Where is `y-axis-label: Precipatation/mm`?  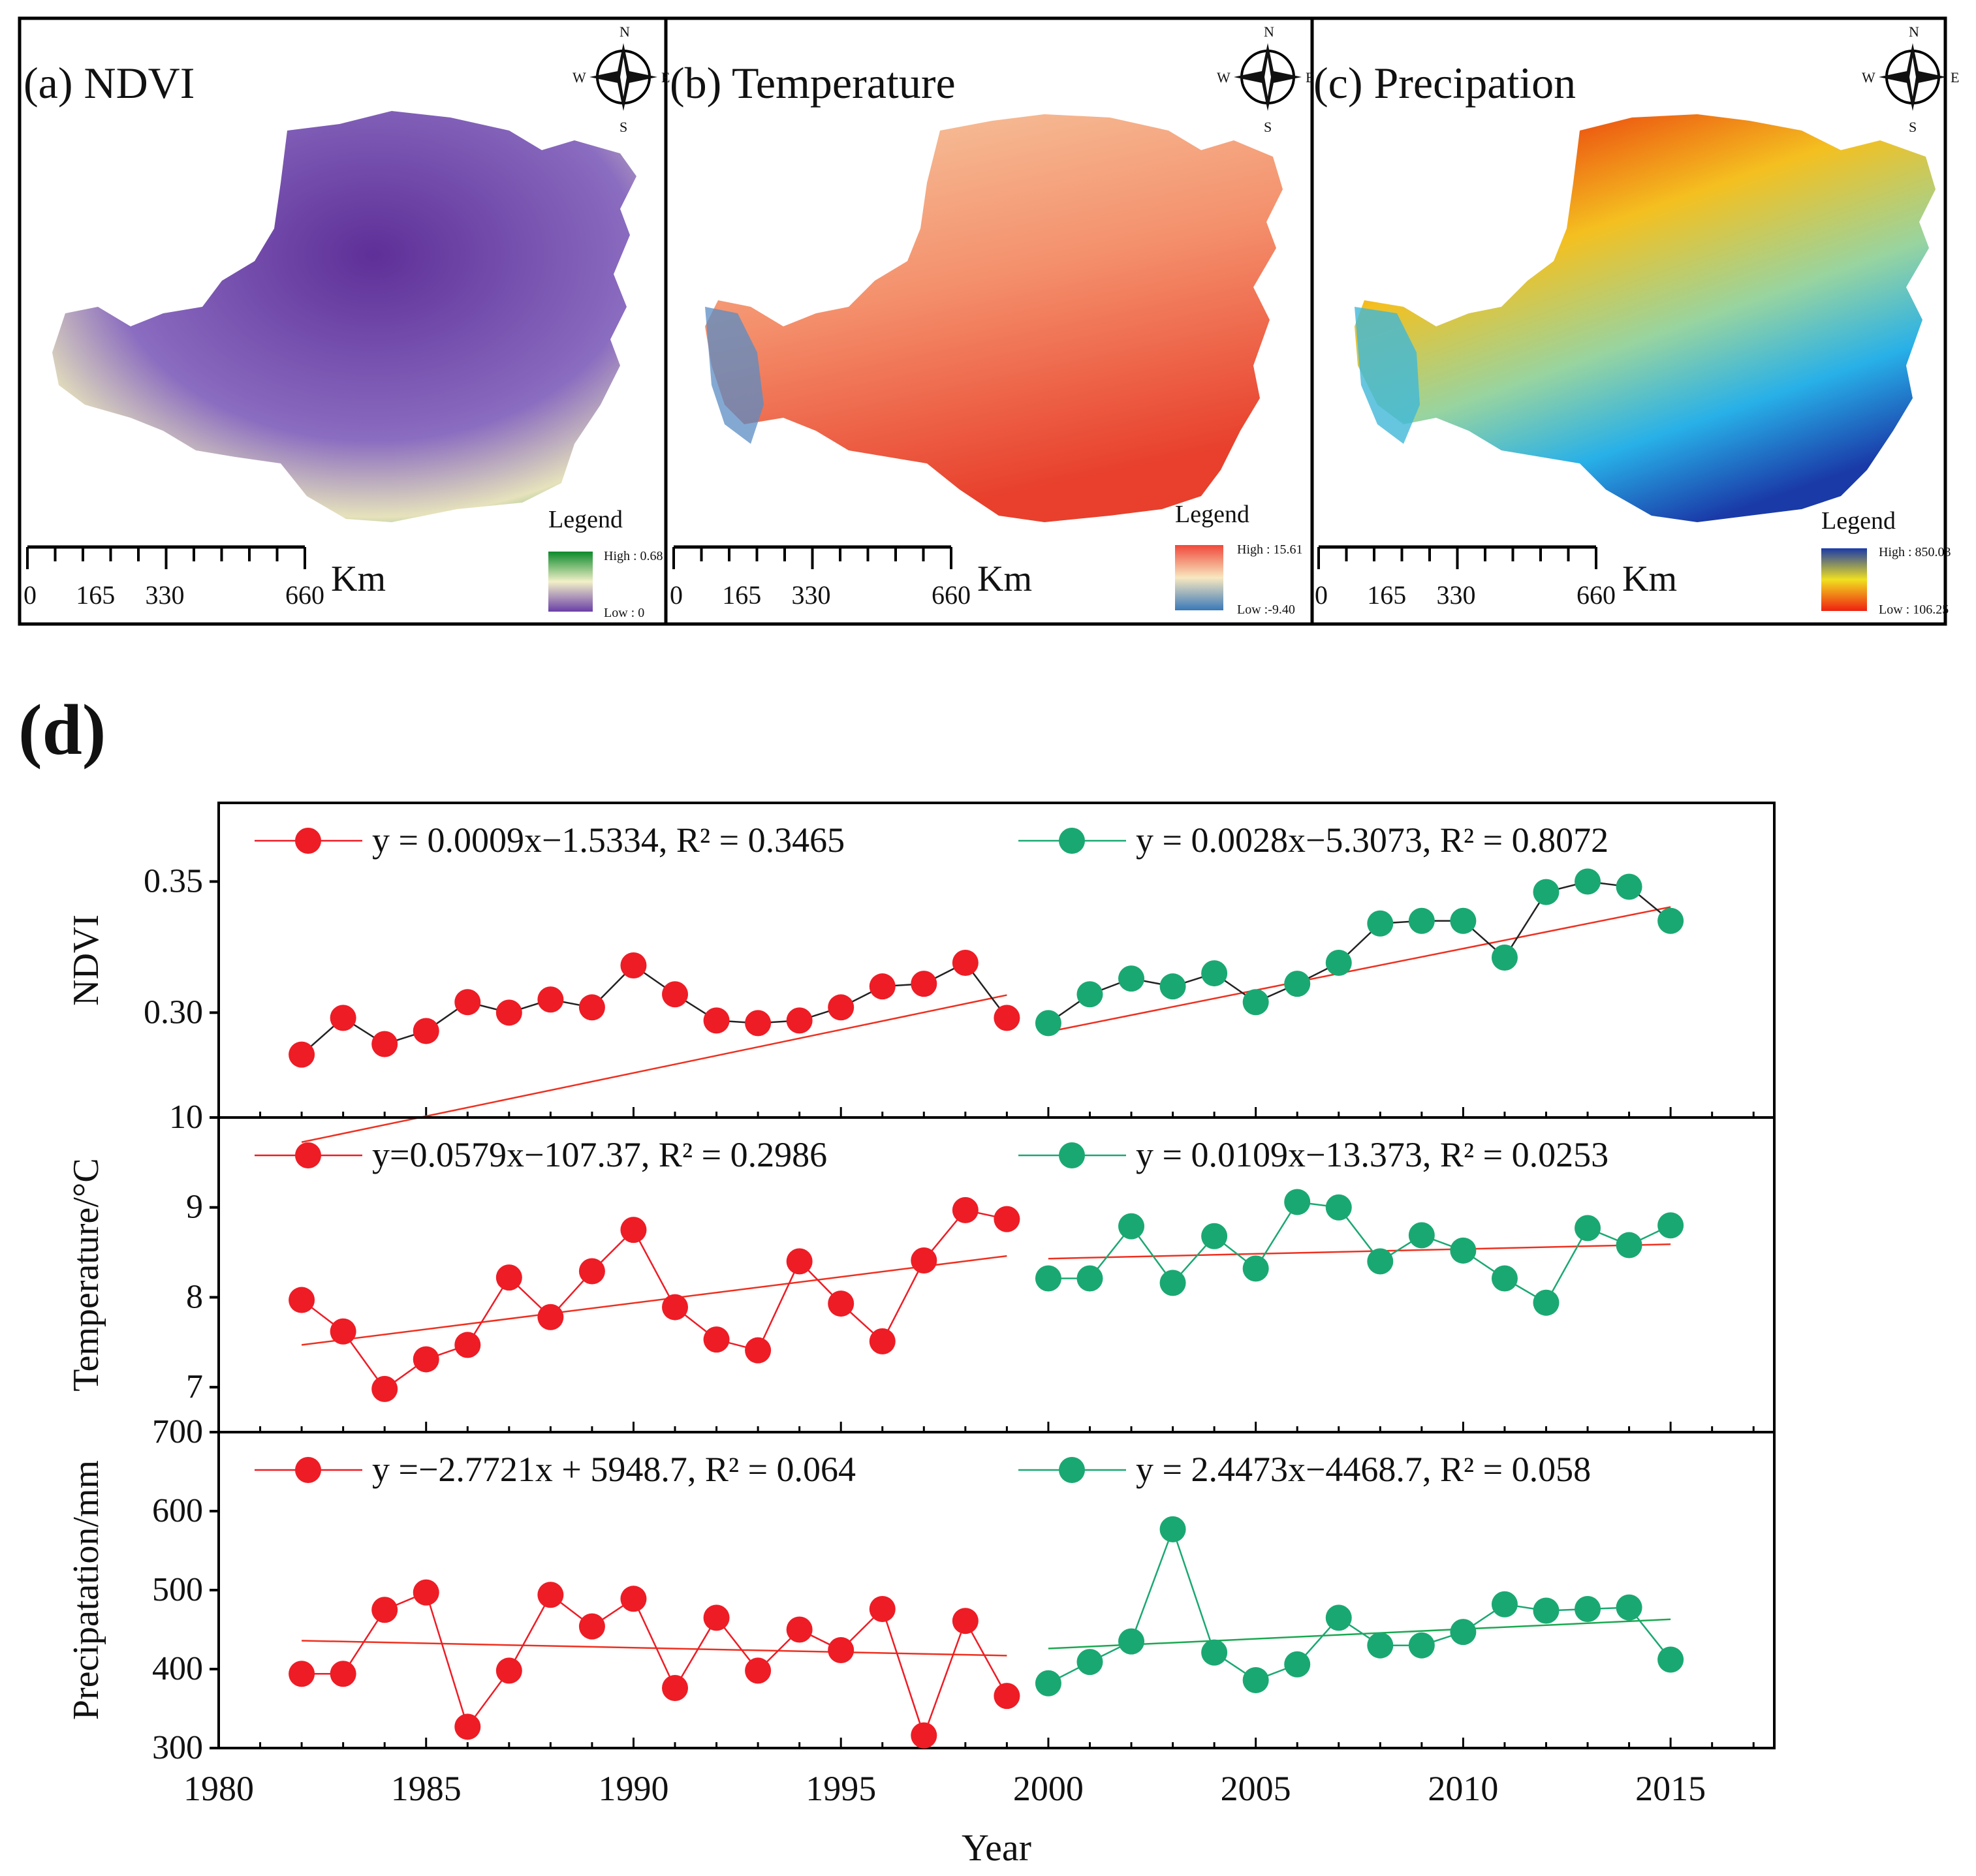 y-axis-label: Precipatation/mm is located at coordinates (86, 1590).